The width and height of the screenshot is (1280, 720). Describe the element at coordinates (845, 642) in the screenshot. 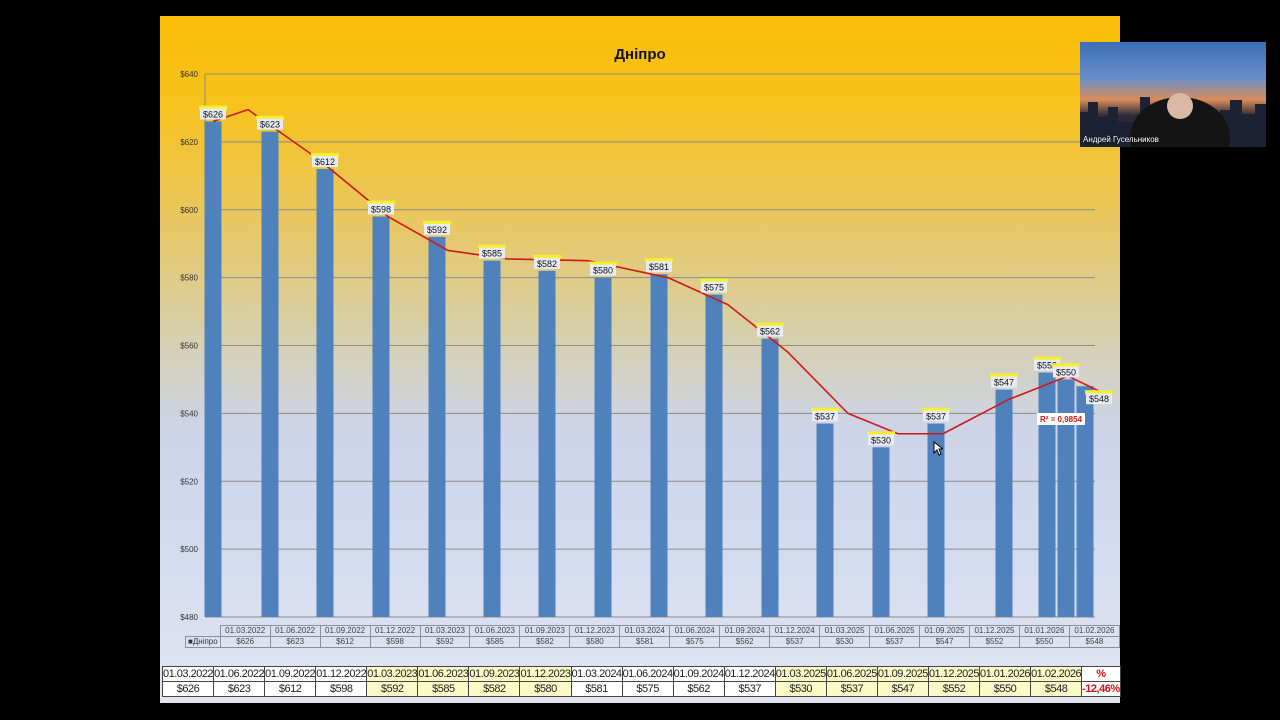

I see `chart-table-value: $530` at that location.